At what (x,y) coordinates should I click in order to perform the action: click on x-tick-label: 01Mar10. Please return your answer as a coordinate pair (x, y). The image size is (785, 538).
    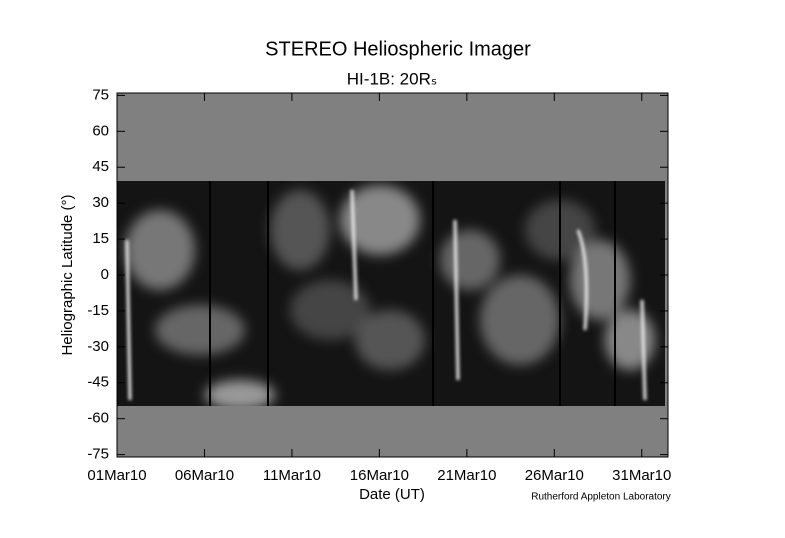
    Looking at the image, I should click on (116, 475).